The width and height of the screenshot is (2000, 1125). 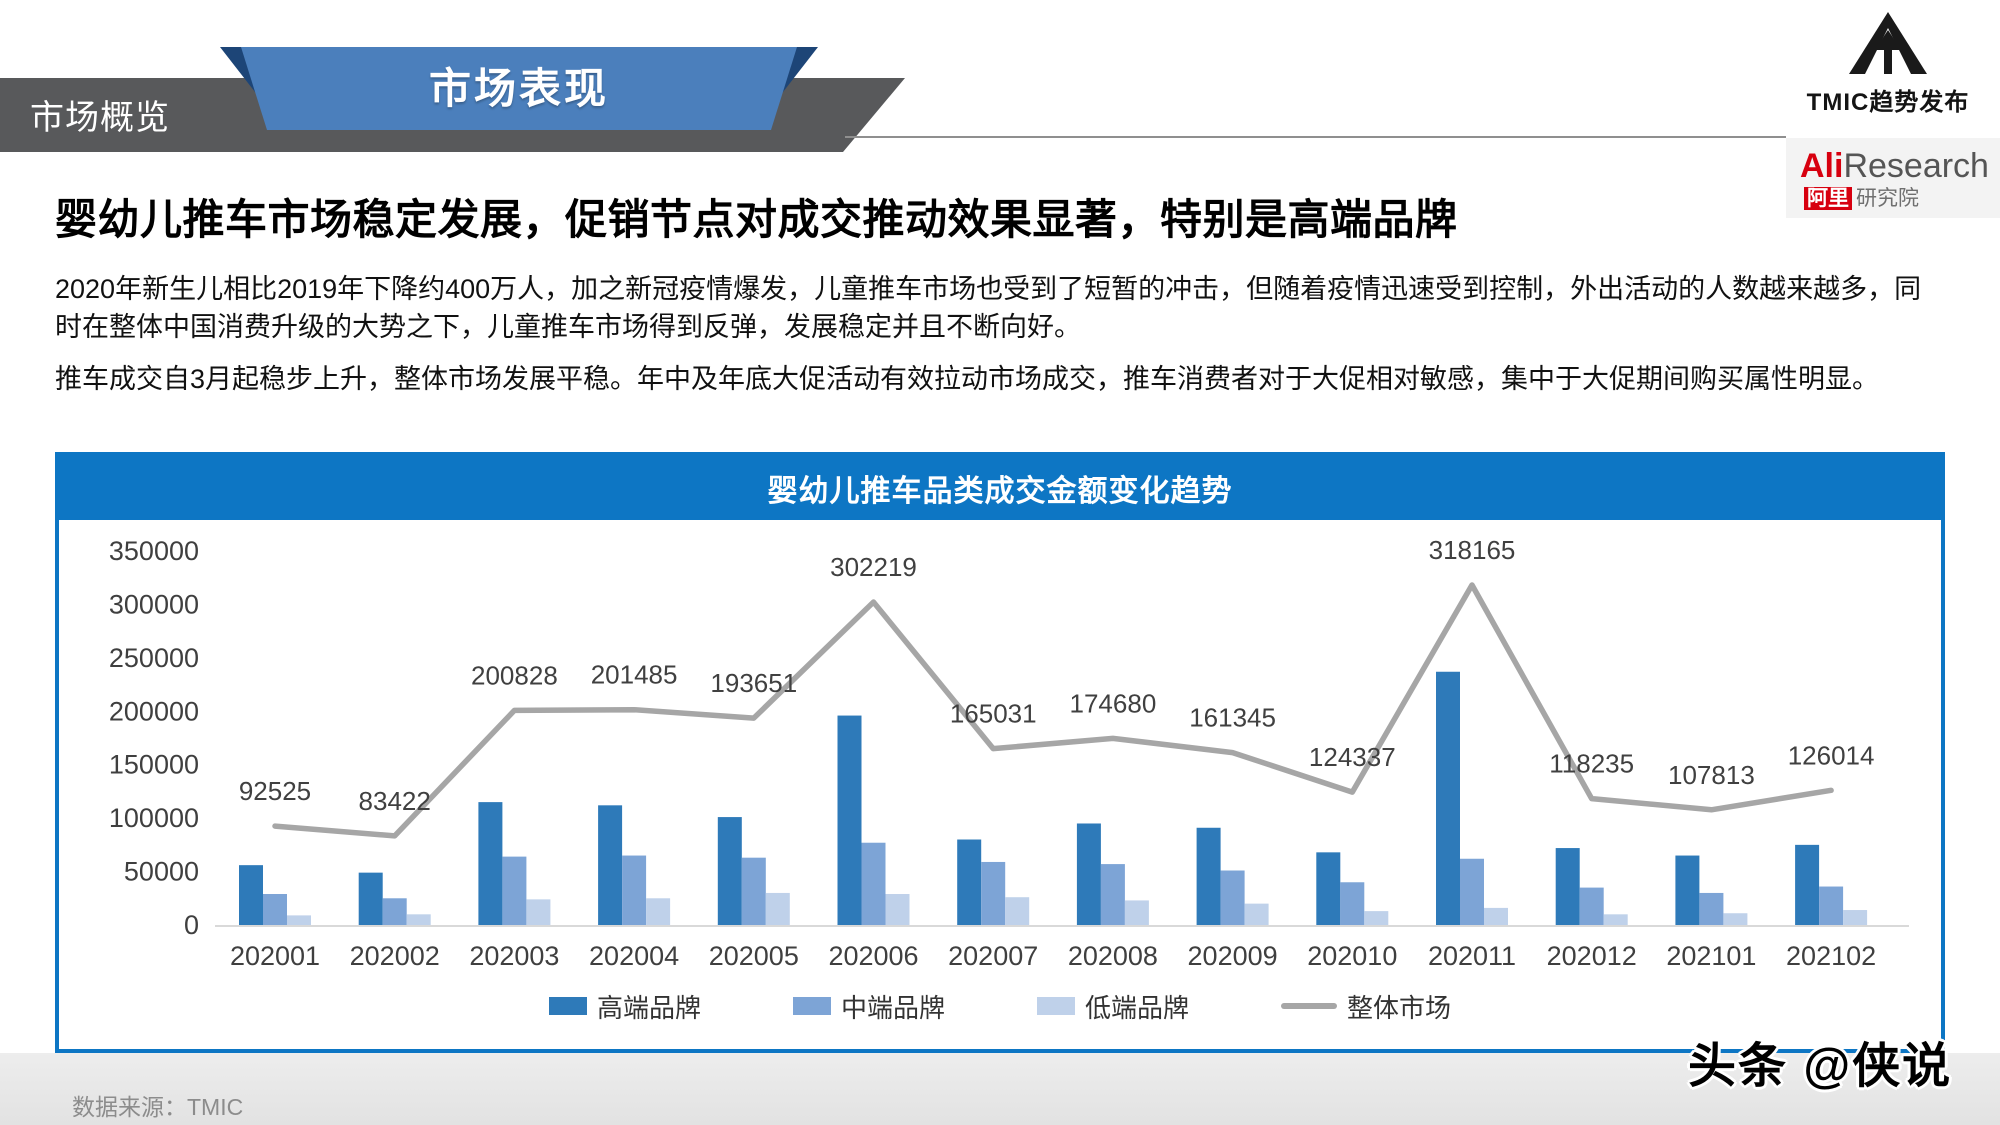 I want to click on x-tick-label: 202003, so click(x=514, y=956).